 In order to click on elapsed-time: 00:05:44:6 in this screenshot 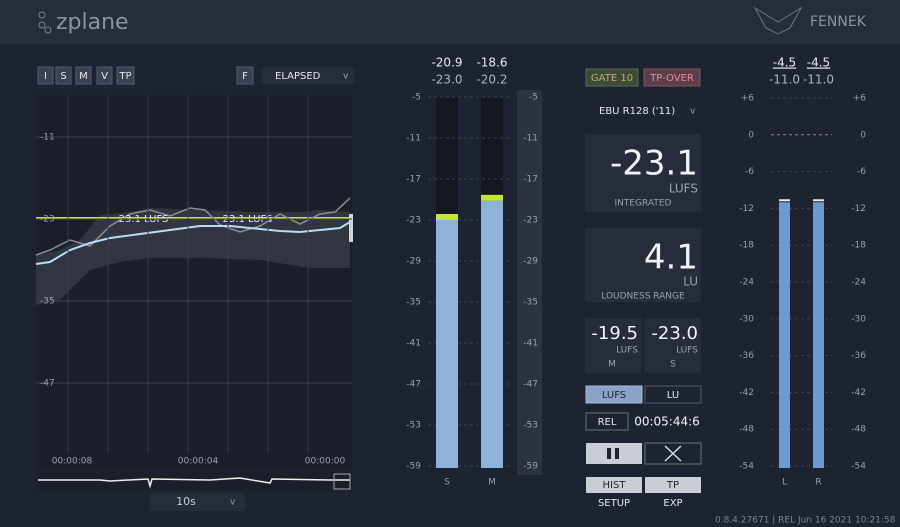, I will do `click(667, 422)`.